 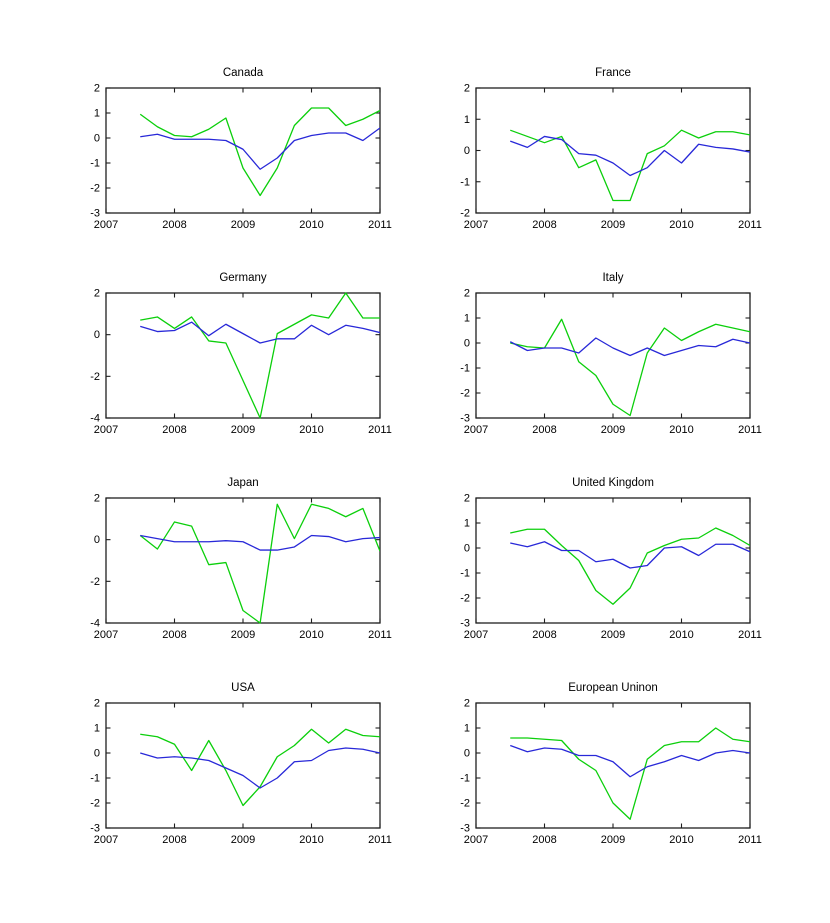 I want to click on blue-series-italy, so click(x=629, y=347).